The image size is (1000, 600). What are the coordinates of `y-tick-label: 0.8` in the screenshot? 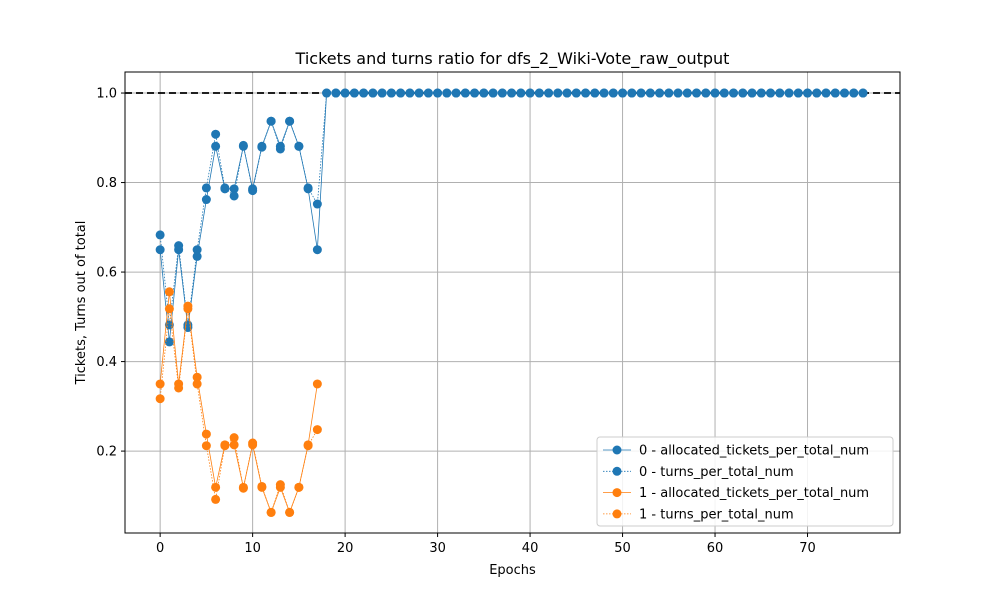 It's located at (106, 183).